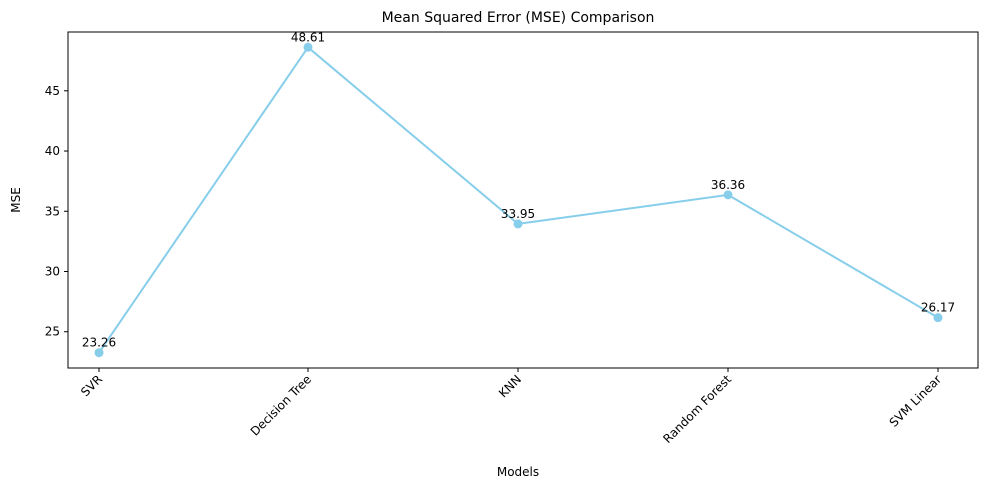 The width and height of the screenshot is (989, 490). What do you see at coordinates (916, 401) in the screenshot?
I see `x-tick-label: SVM Linear` at bounding box center [916, 401].